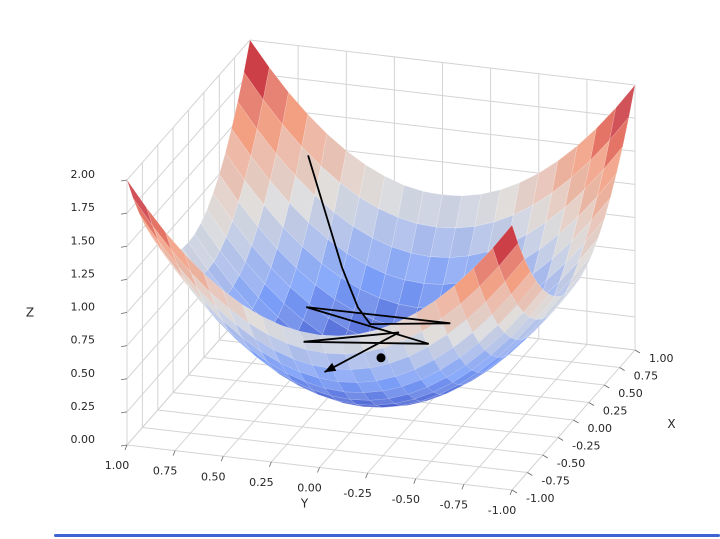 Image resolution: width=720 pixels, height=539 pixels. I want to click on y-tick-label: 1.00, so click(117, 465).